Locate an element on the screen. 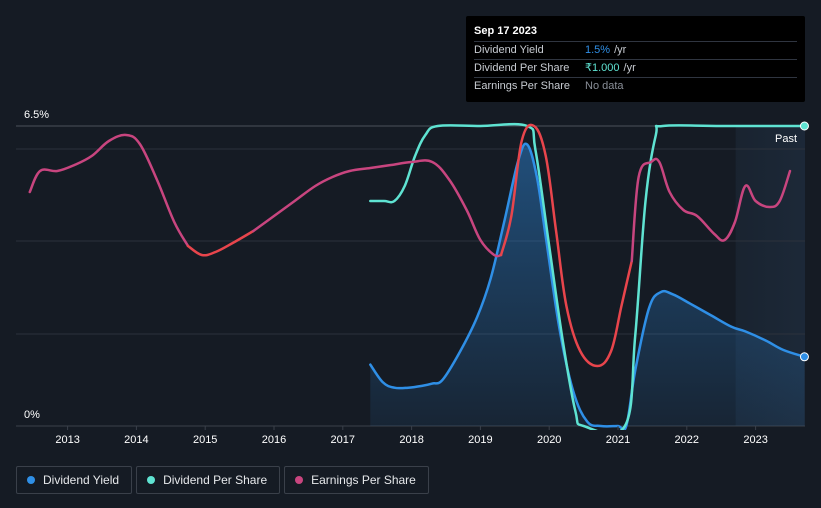 This screenshot has width=821, height=508. x-tick-label: 2021 is located at coordinates (618, 440).